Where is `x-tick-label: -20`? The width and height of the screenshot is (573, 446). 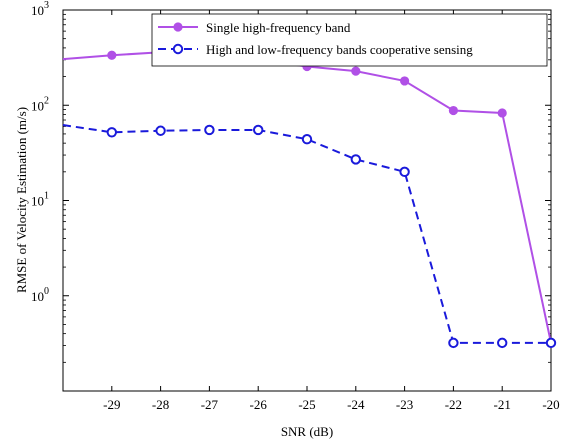
x-tick-label: -20 is located at coordinates (550, 404).